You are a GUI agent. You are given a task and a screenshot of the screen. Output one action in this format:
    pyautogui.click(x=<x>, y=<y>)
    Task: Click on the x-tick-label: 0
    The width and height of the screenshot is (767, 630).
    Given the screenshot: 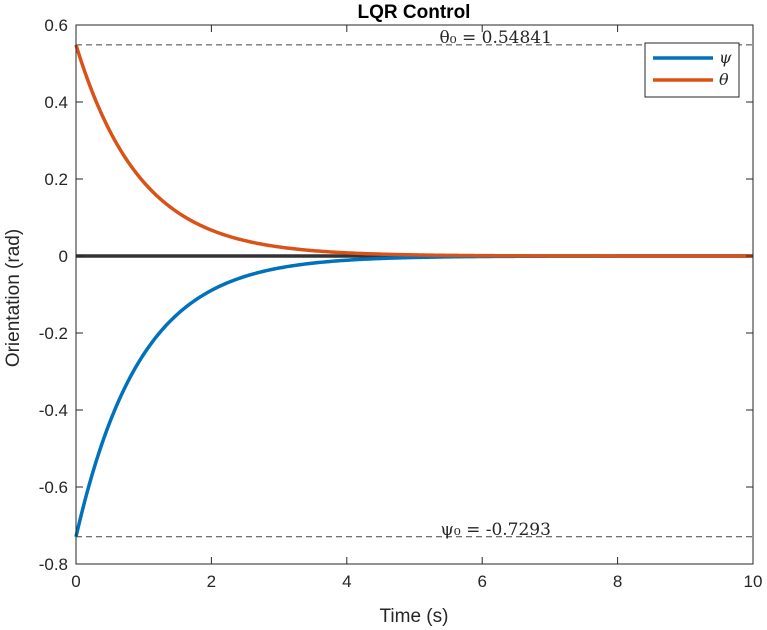 What is the action you would take?
    pyautogui.click(x=75, y=581)
    